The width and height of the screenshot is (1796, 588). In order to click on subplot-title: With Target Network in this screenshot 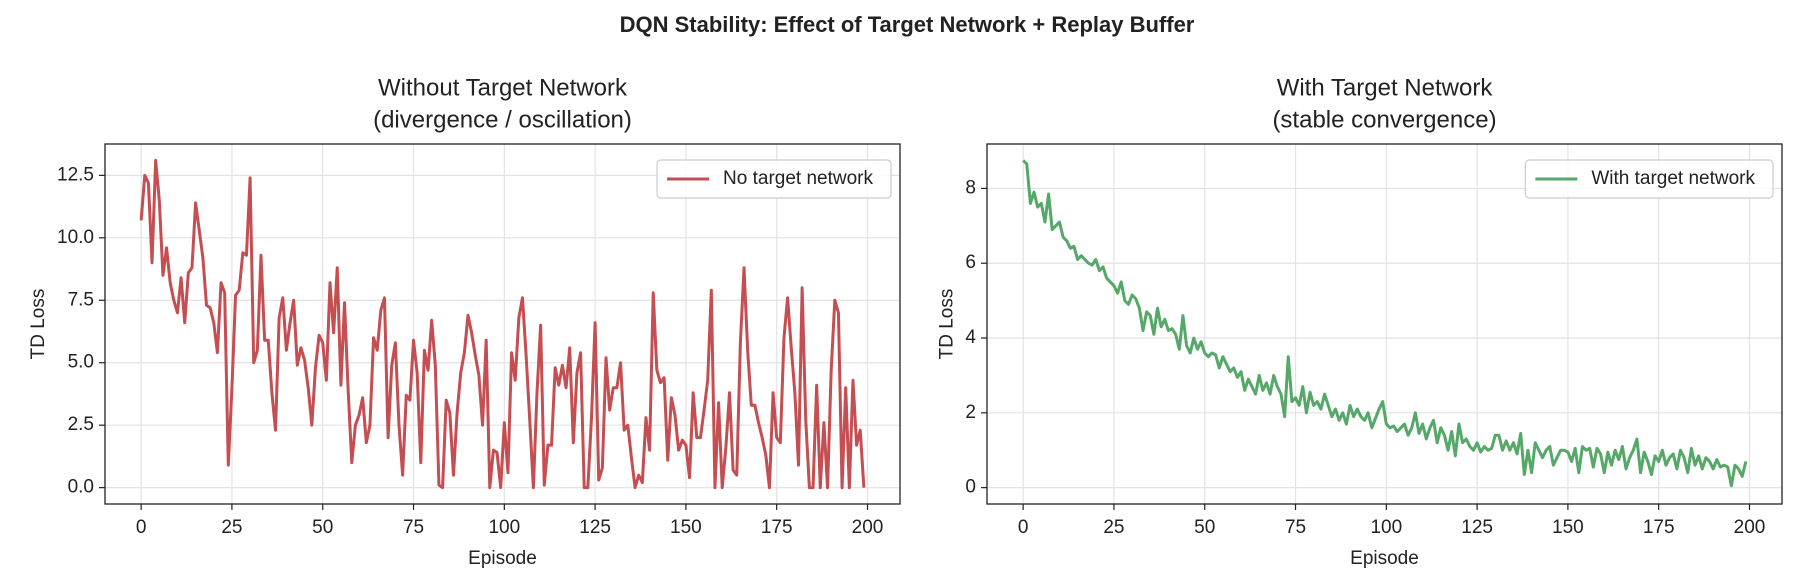, I will do `click(1385, 87)`.